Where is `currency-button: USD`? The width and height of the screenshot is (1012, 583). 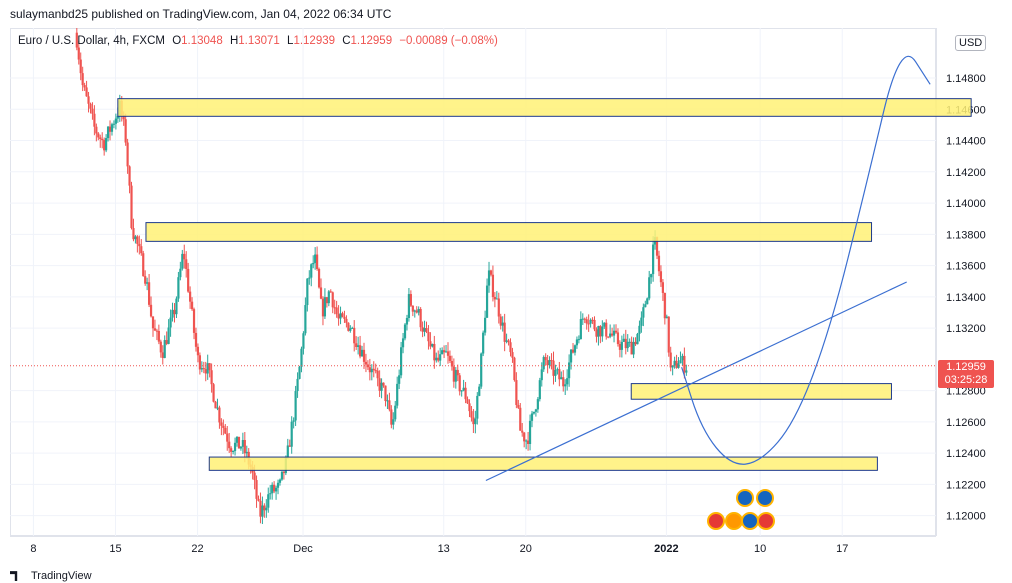 currency-button: USD is located at coordinates (971, 43).